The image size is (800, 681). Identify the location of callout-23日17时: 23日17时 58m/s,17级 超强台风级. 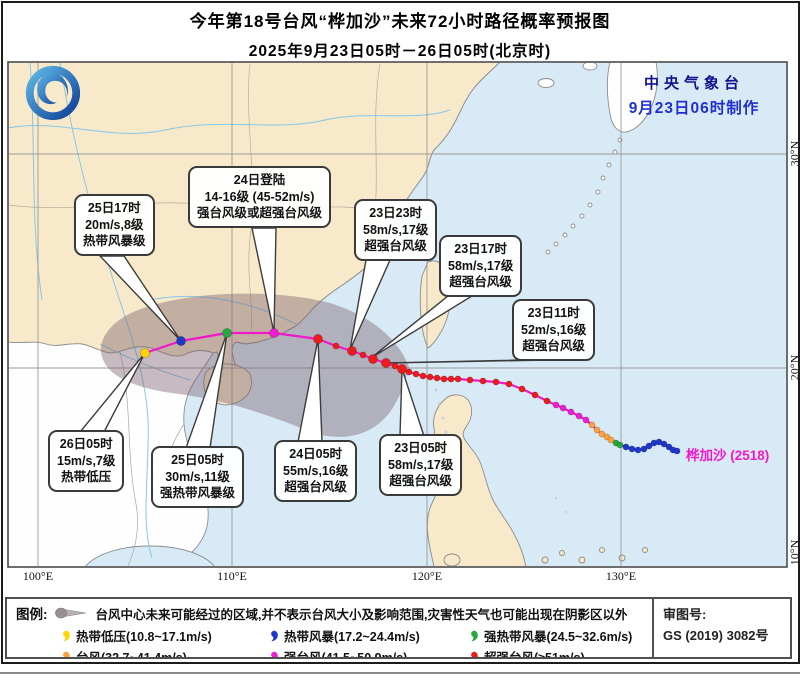
(481, 266).